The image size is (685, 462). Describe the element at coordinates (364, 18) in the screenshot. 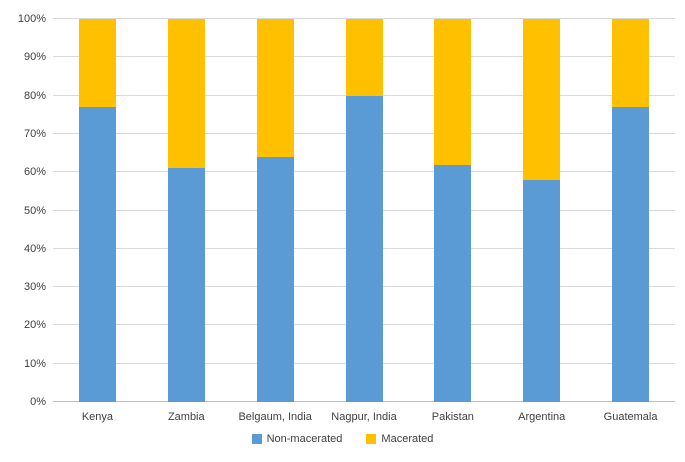

I see `gridline-100%` at that location.